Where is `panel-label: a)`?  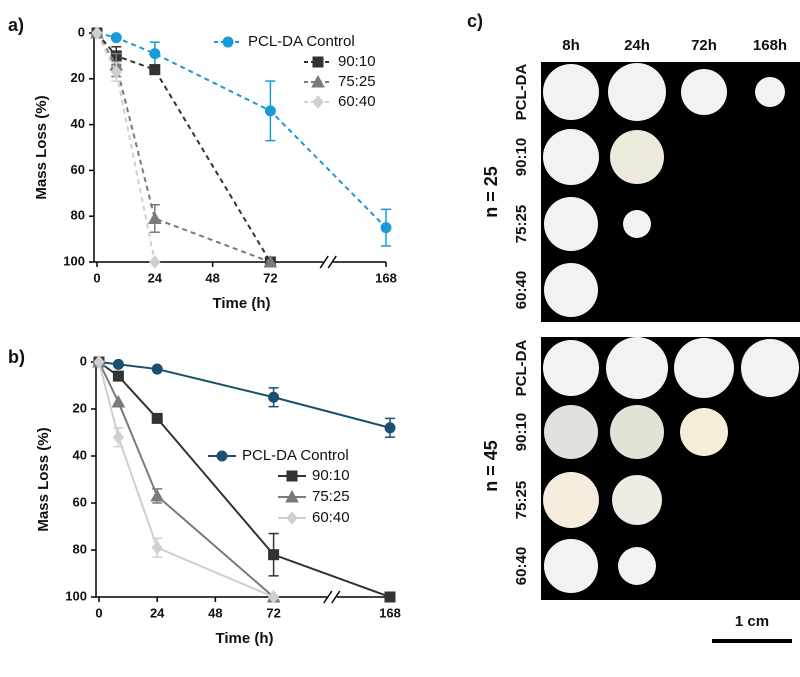 panel-label: a) is located at coordinates (16, 25).